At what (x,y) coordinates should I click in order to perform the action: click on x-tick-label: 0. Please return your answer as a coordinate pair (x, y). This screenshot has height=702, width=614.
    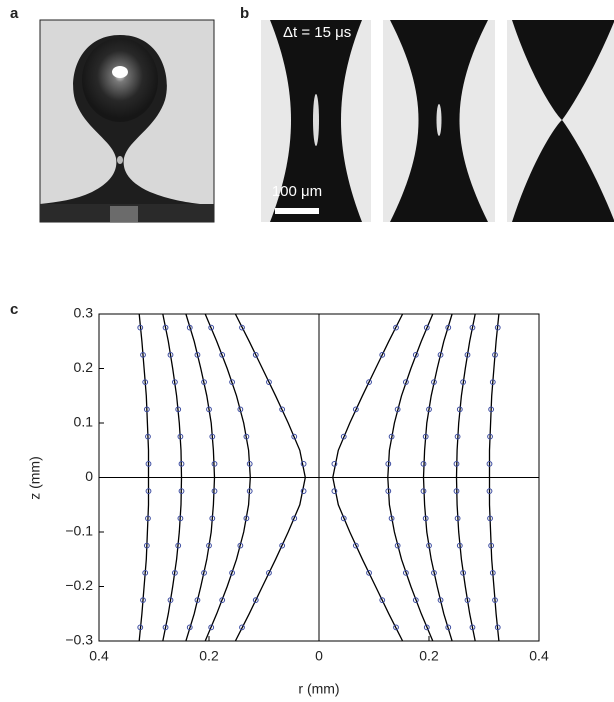
    Looking at the image, I should click on (319, 656).